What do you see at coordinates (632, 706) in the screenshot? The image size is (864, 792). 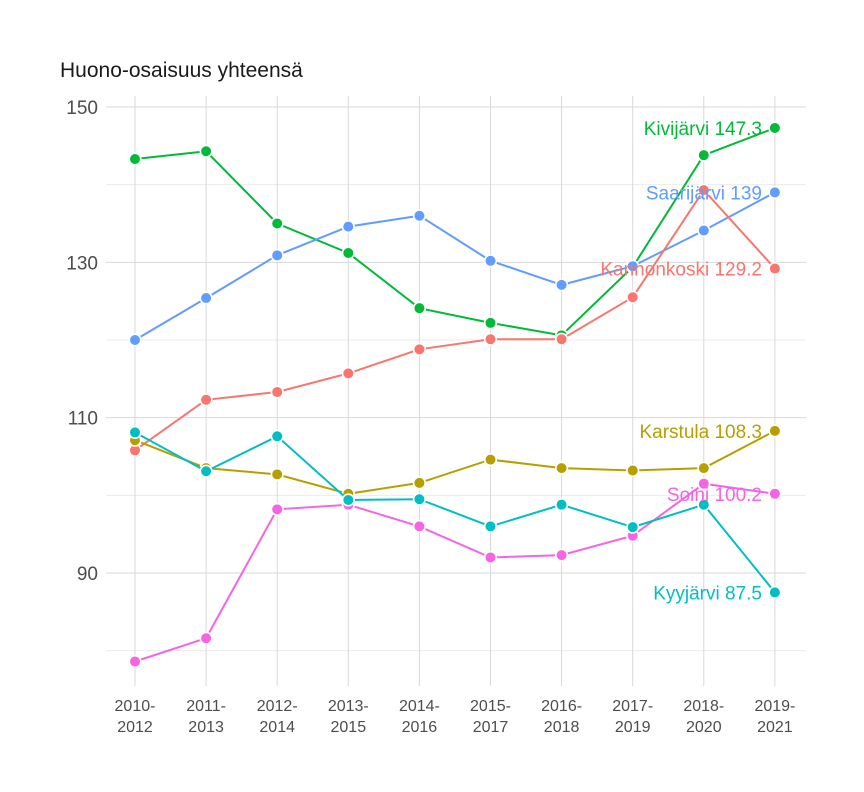 I see `x-tick-label-line: 2017-` at bounding box center [632, 706].